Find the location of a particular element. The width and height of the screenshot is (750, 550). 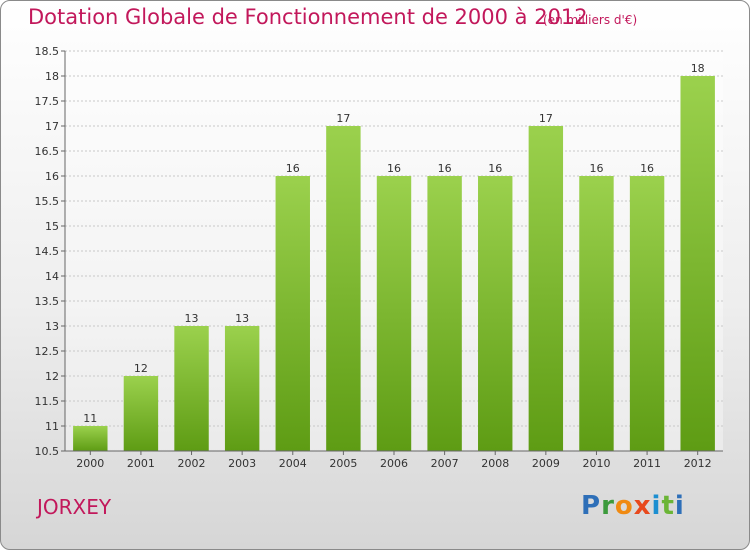

x-tick-label: 2010 is located at coordinates (596, 463).